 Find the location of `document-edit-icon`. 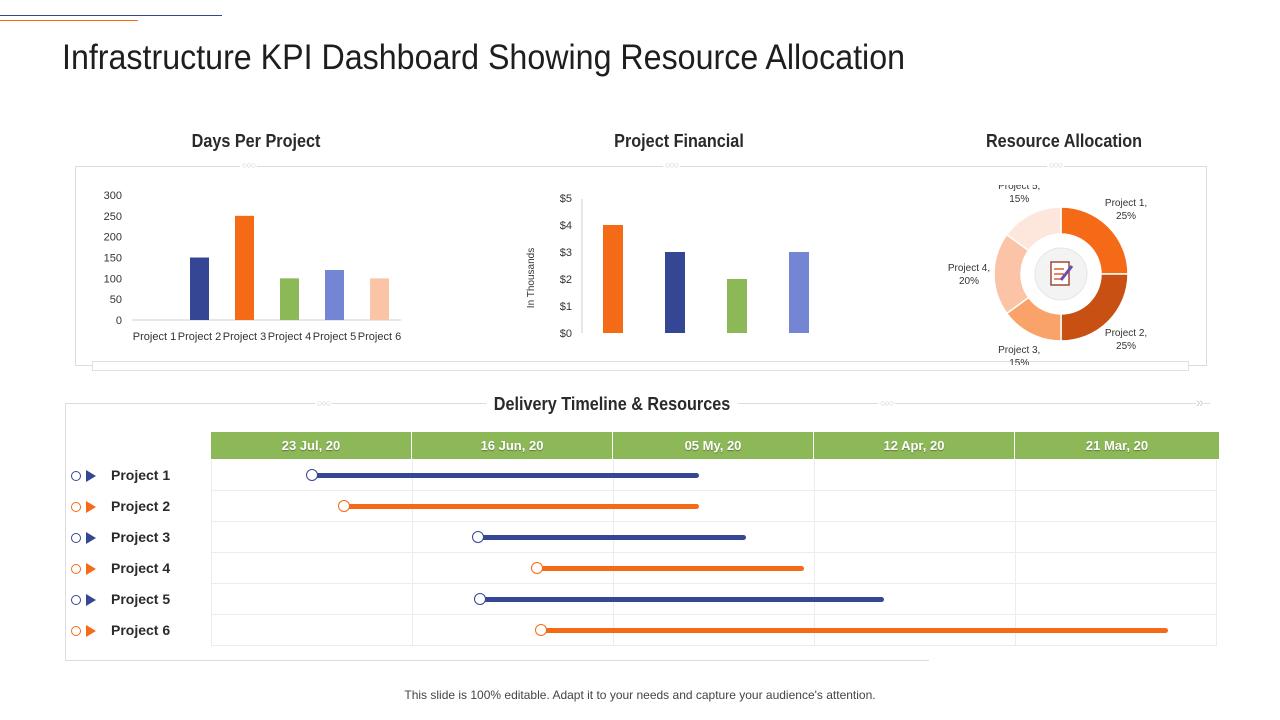

document-edit-icon is located at coordinates (1062, 273).